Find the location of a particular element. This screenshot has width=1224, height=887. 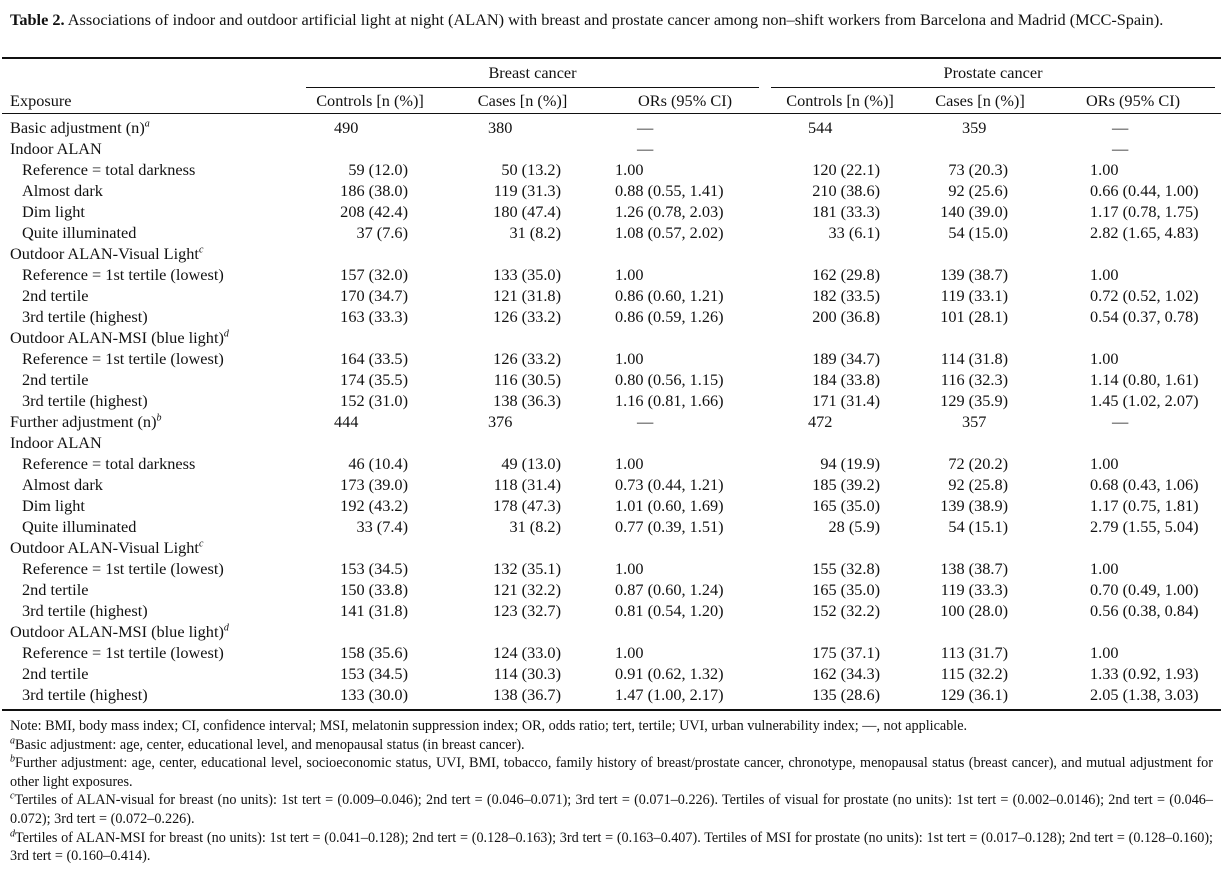

row-label: Reference = 1st tertile (lowest) is located at coordinates (151, 652).